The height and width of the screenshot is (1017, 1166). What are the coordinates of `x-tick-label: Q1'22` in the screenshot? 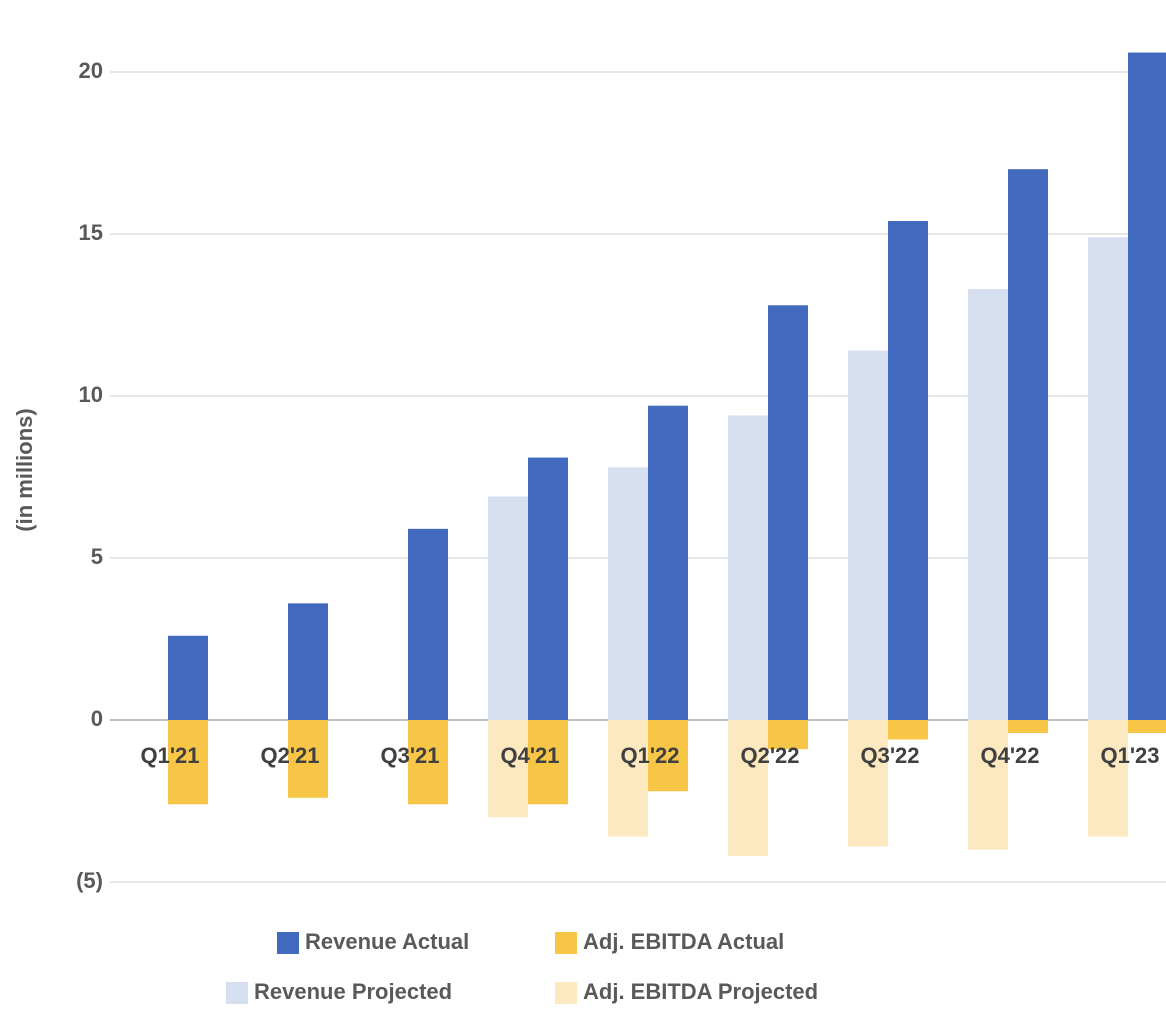 It's located at (649, 755).